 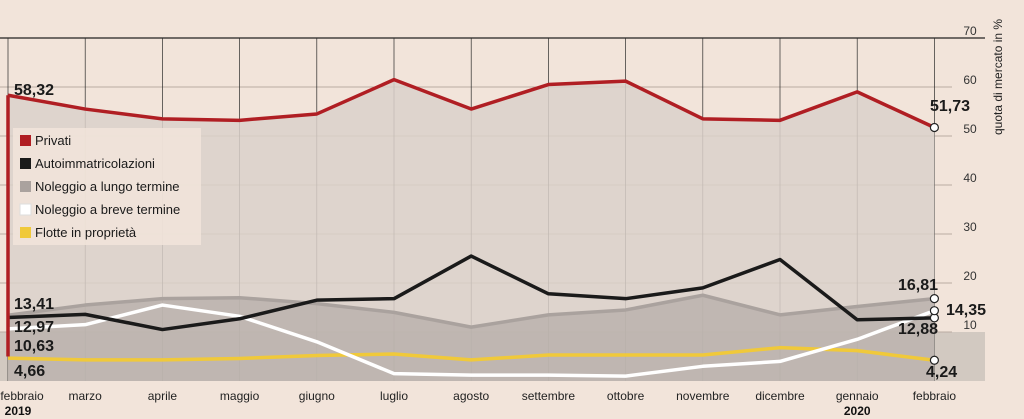 I want to click on data-label-start: 4,66, so click(x=29, y=371).